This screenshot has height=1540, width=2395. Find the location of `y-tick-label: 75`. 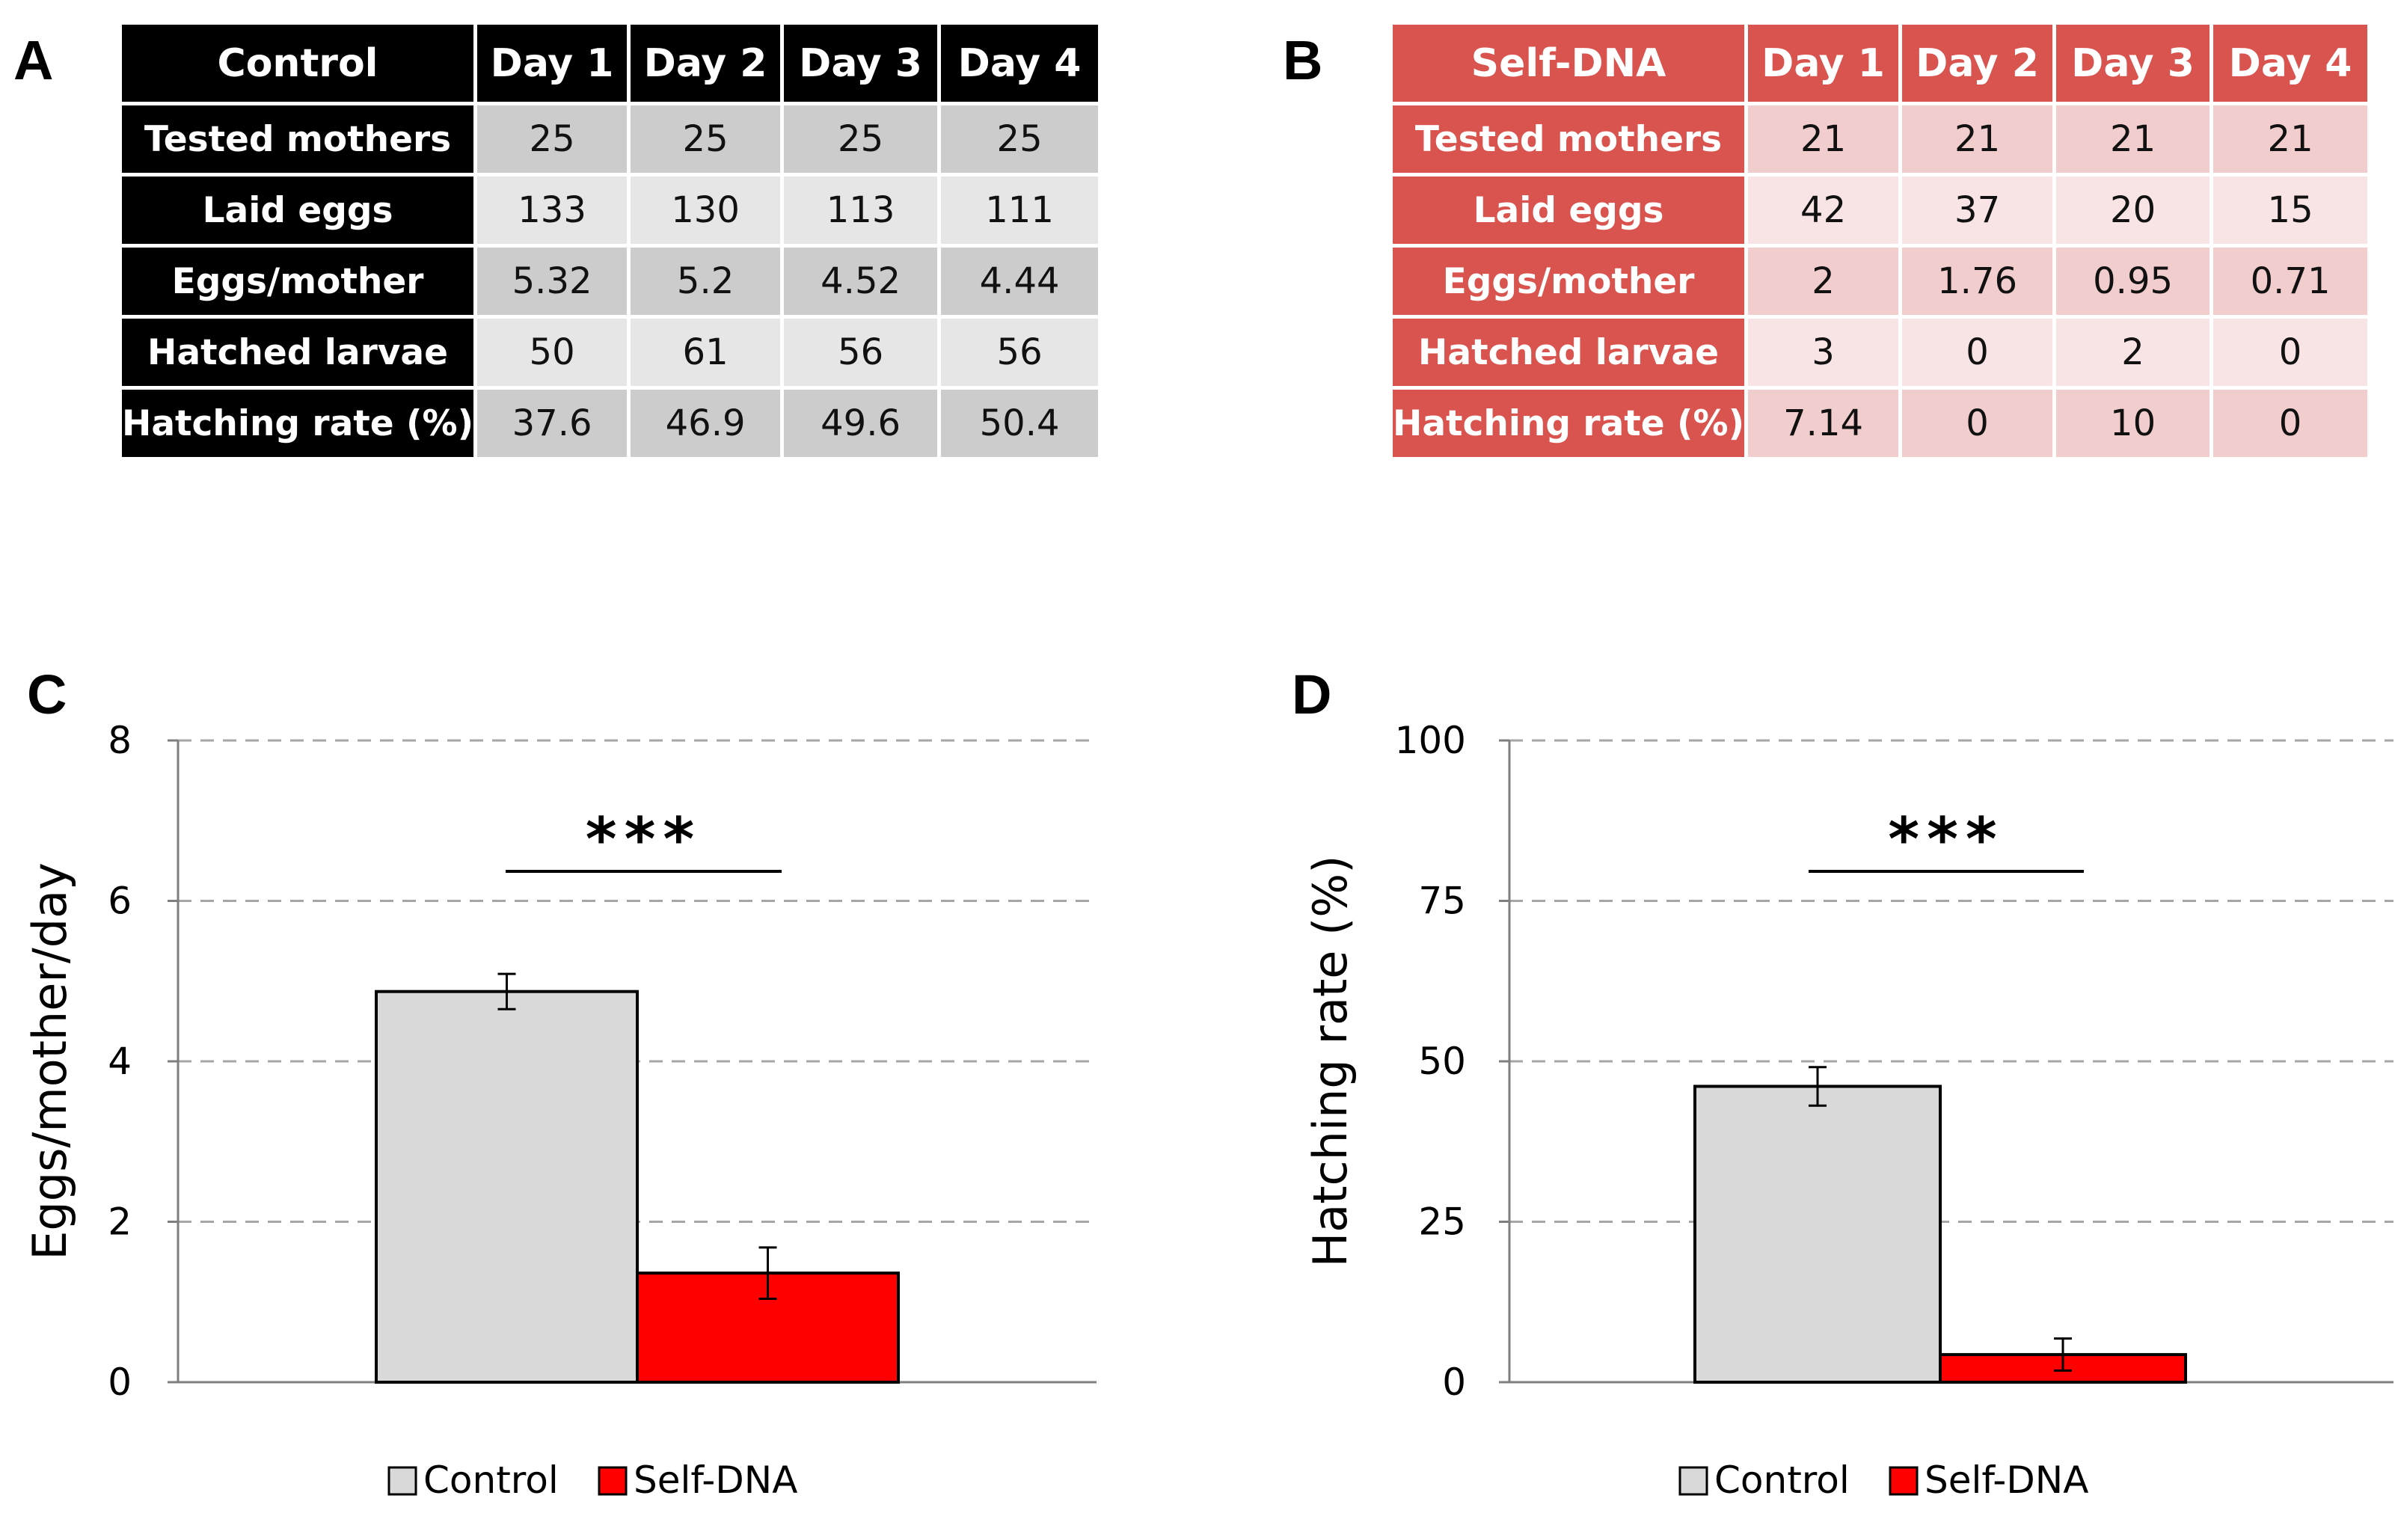

y-tick-label: 75 is located at coordinates (1442, 901).